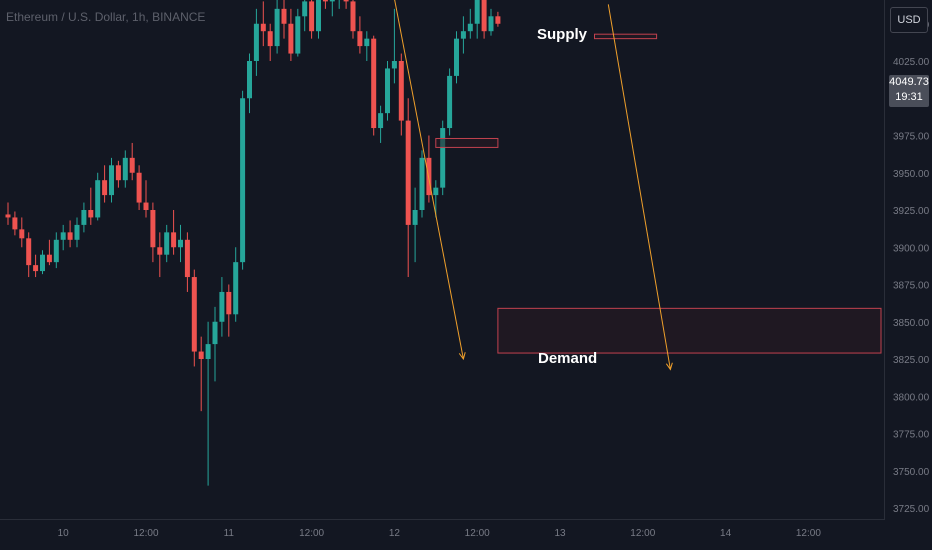 The image size is (932, 550). What do you see at coordinates (911, 137) in the screenshot?
I see `price-tick-label: 3975.00` at bounding box center [911, 137].